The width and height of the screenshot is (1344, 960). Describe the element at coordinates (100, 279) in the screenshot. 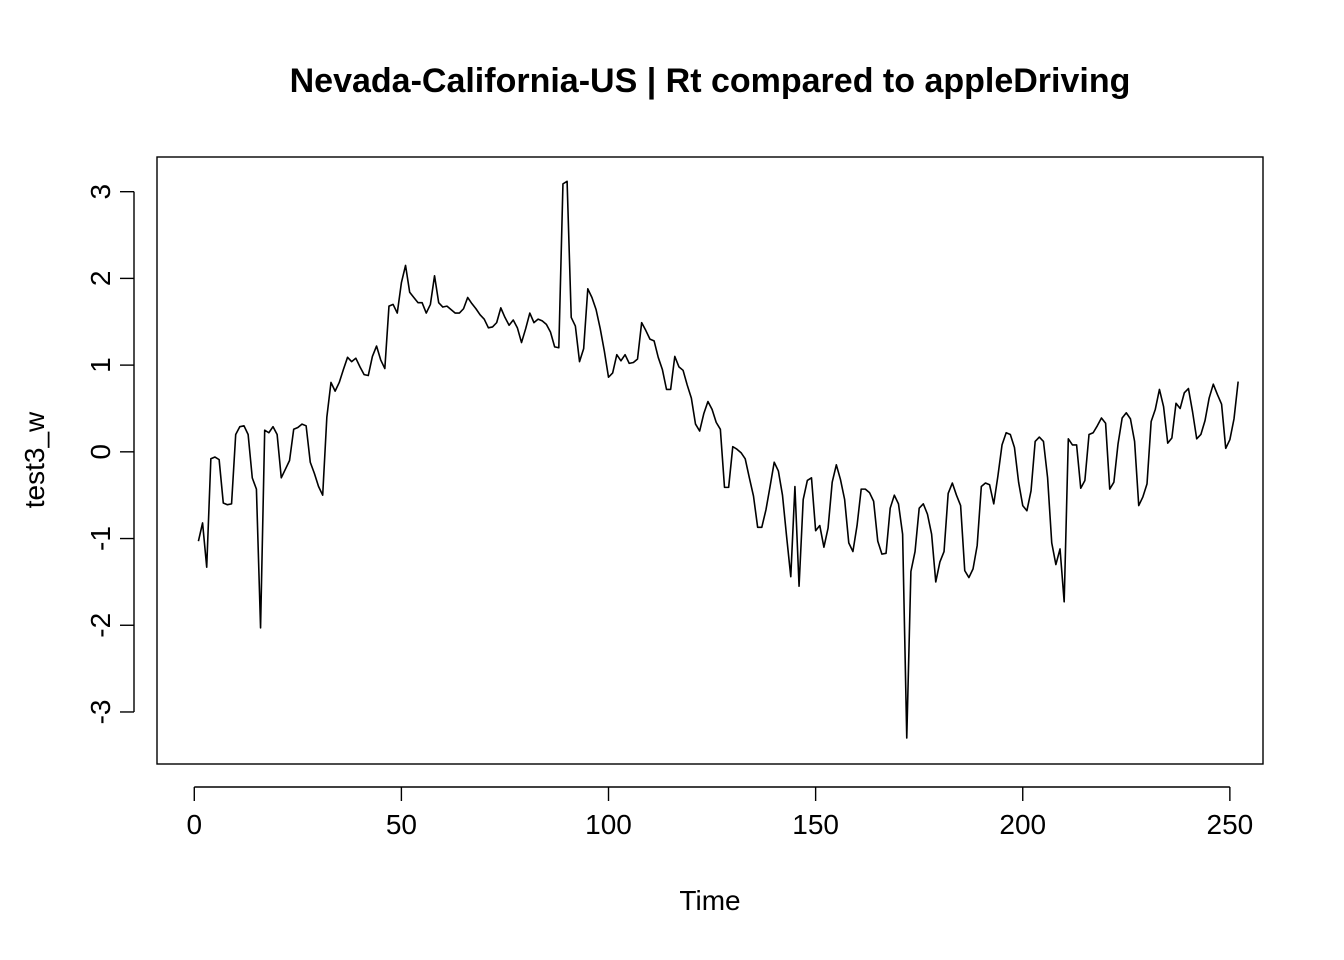

I see `y-tick-label: 2` at that location.